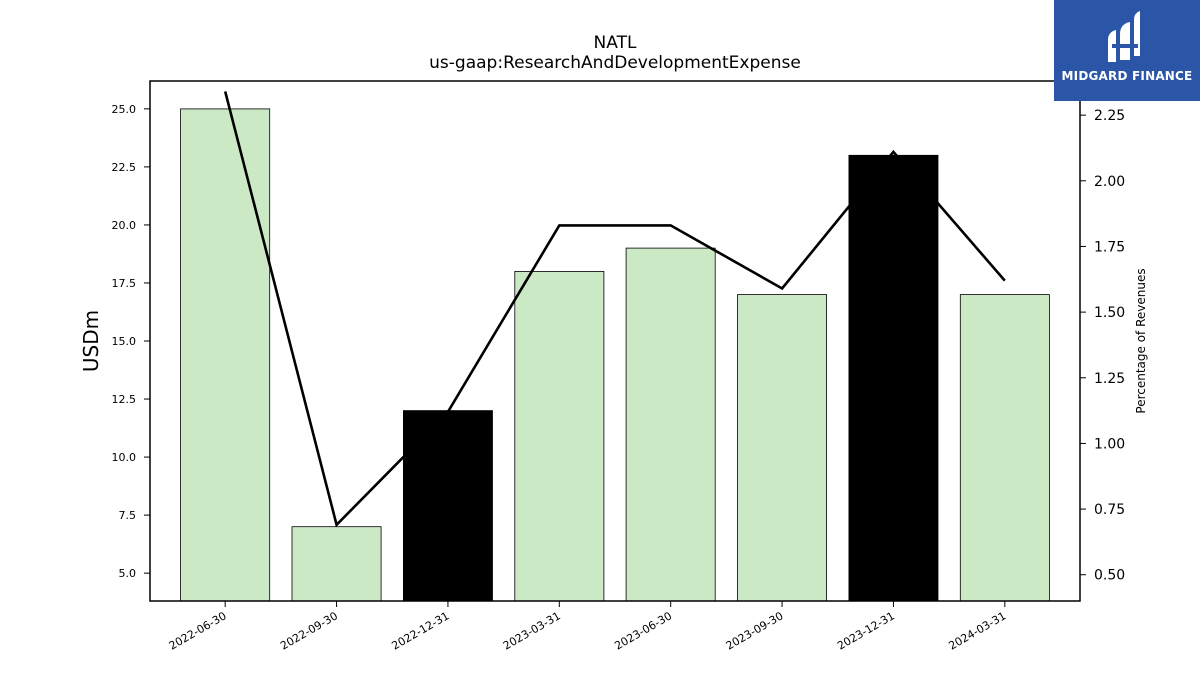  I want to click on x-tick-label: 2024-03-31, so click(977, 630).